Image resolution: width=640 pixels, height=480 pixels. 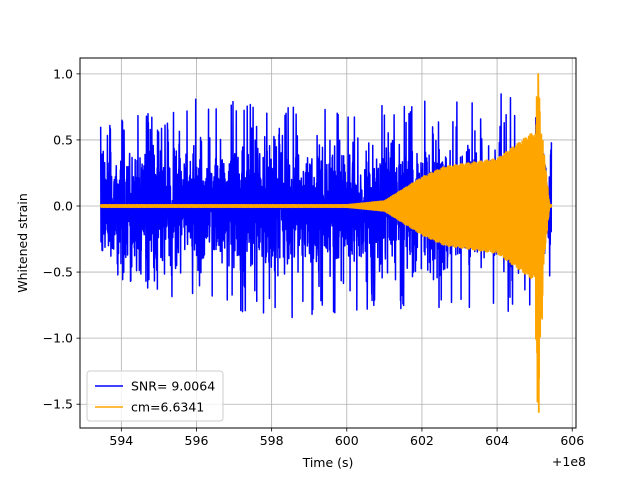 What do you see at coordinates (173, 386) in the screenshot?
I see `legend-label: SNR= 9.0064` at bounding box center [173, 386].